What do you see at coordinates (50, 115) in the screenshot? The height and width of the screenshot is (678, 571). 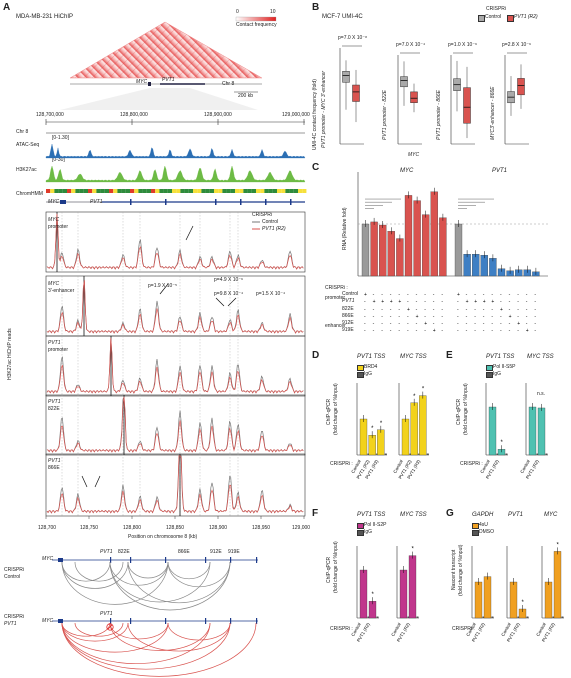 I see `ruler-tick-0: 128,700,000` at bounding box center [50, 115].